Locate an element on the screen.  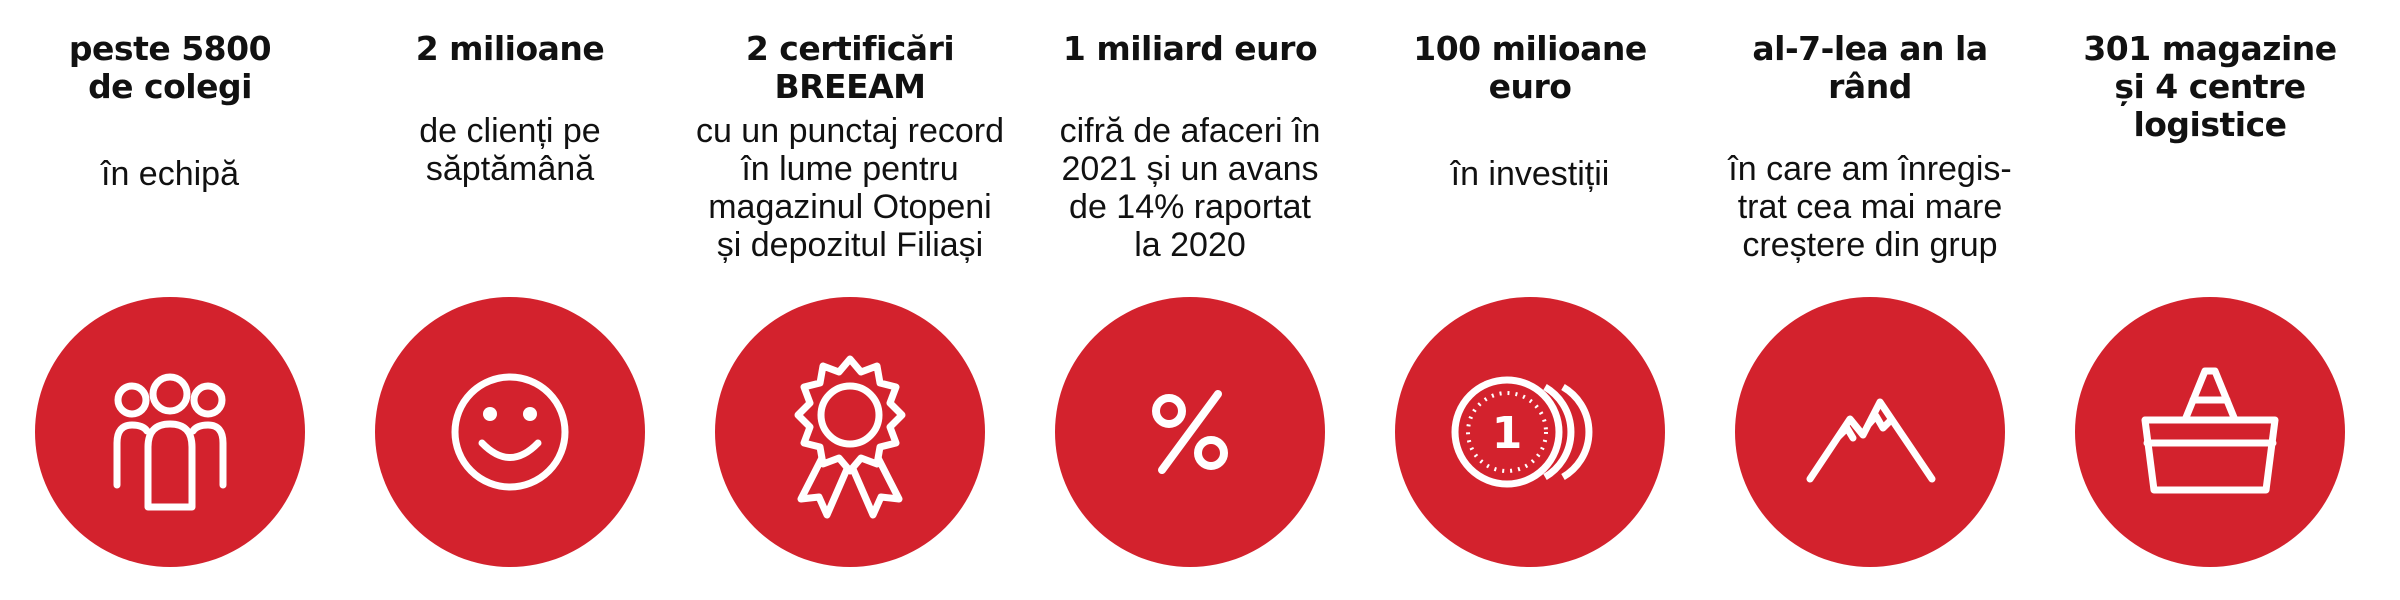
stat-desc-line: magazinul Otopeni is located at coordinates (850, 207).